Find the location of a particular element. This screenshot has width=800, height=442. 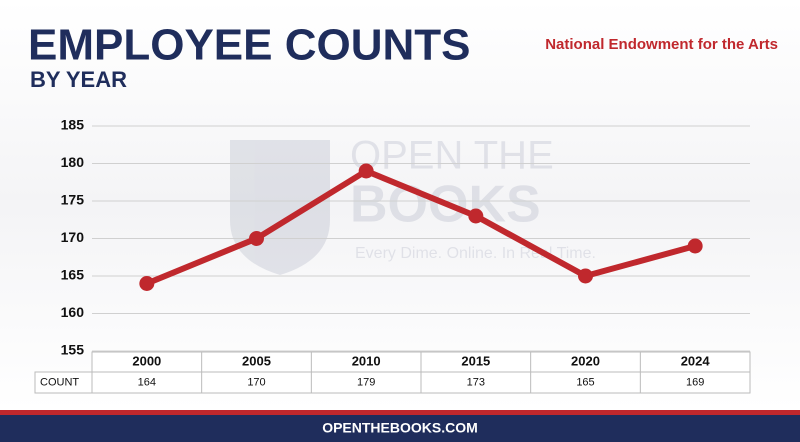

table-value: 173 is located at coordinates (476, 382).